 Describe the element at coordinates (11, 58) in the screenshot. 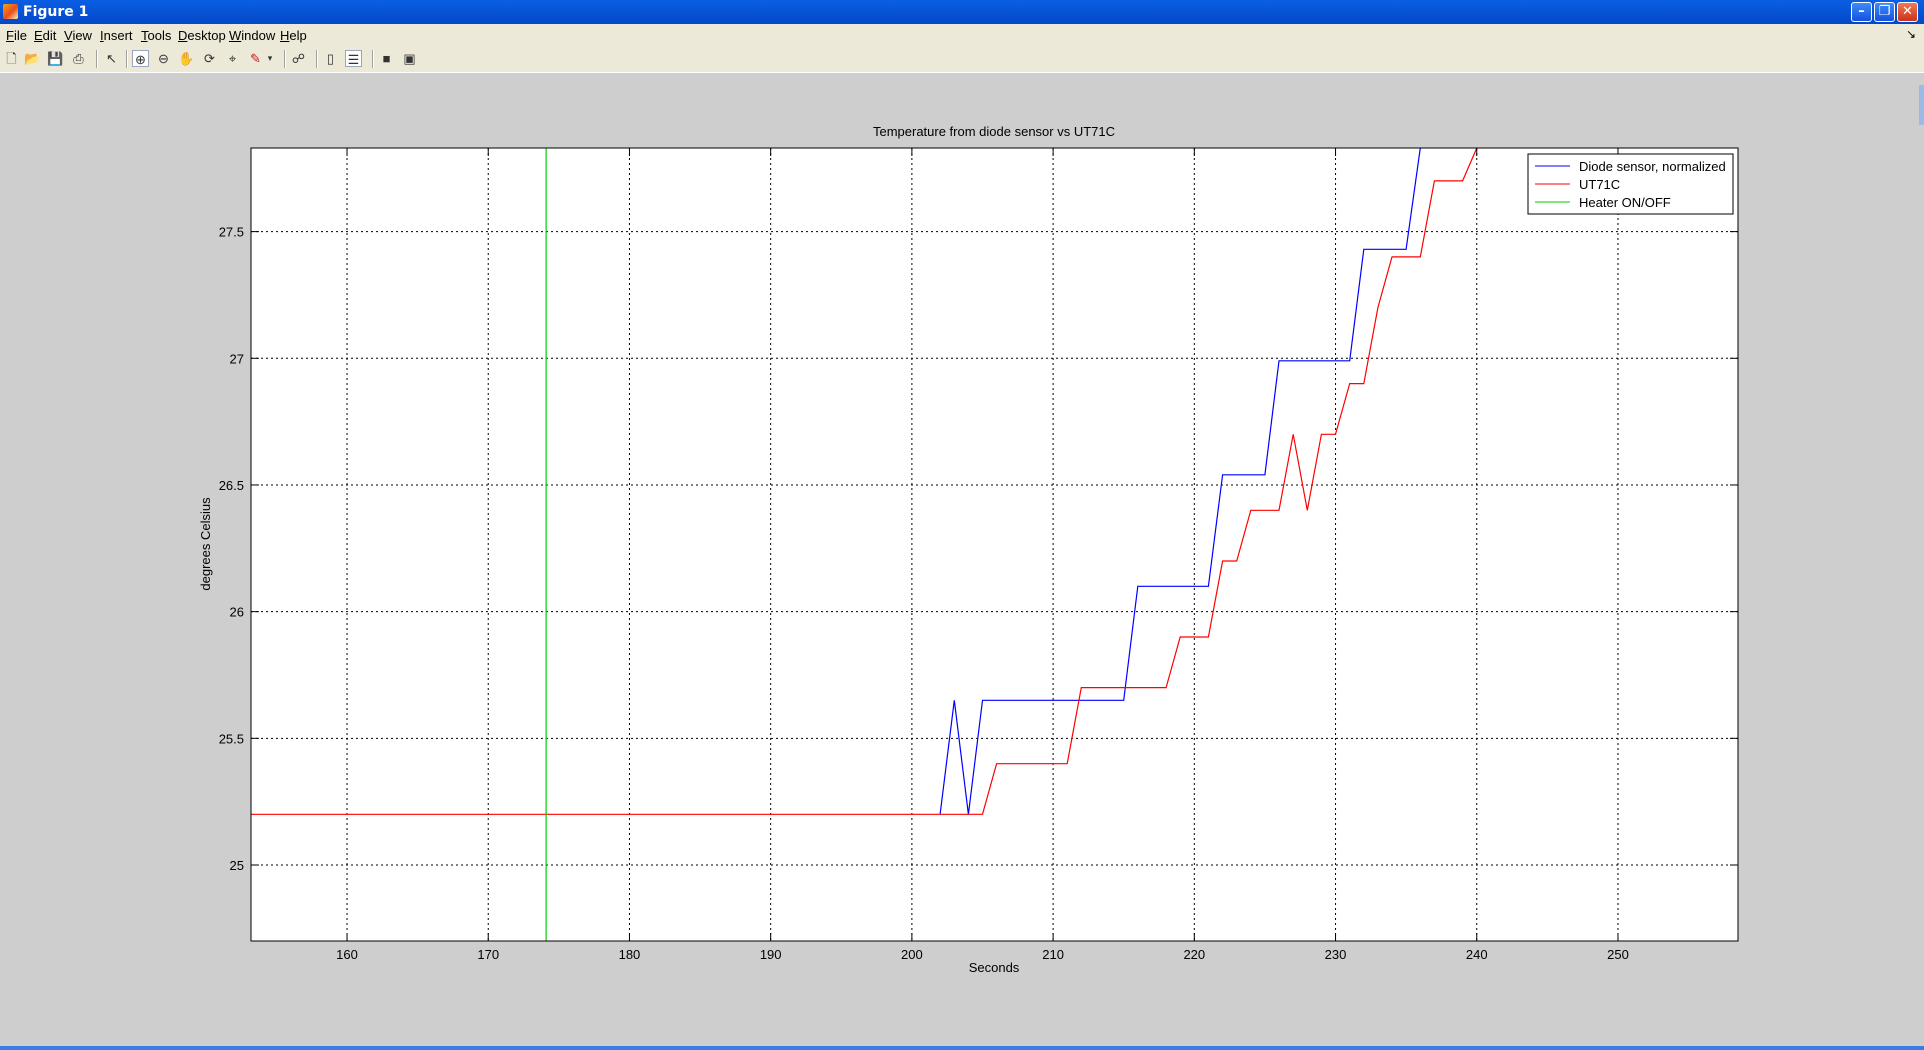

I see `new-figure-icon: 🗋` at that location.